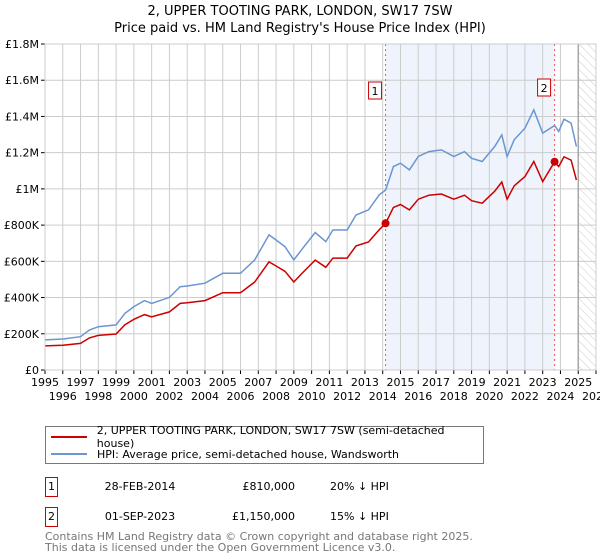 The width and height of the screenshot is (600, 560). What do you see at coordinates (22, 80) in the screenshot?
I see `y-tick-label: £1.6M` at bounding box center [22, 80].